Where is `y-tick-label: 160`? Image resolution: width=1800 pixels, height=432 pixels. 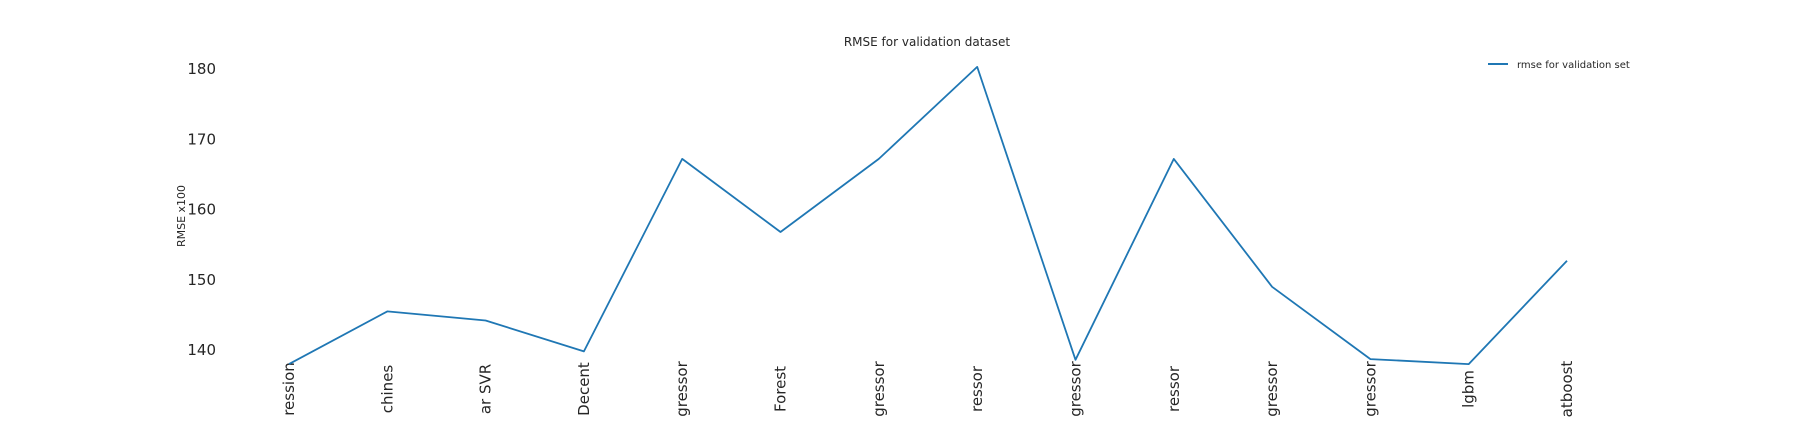 y-tick-label: 160 is located at coordinates (201, 210).